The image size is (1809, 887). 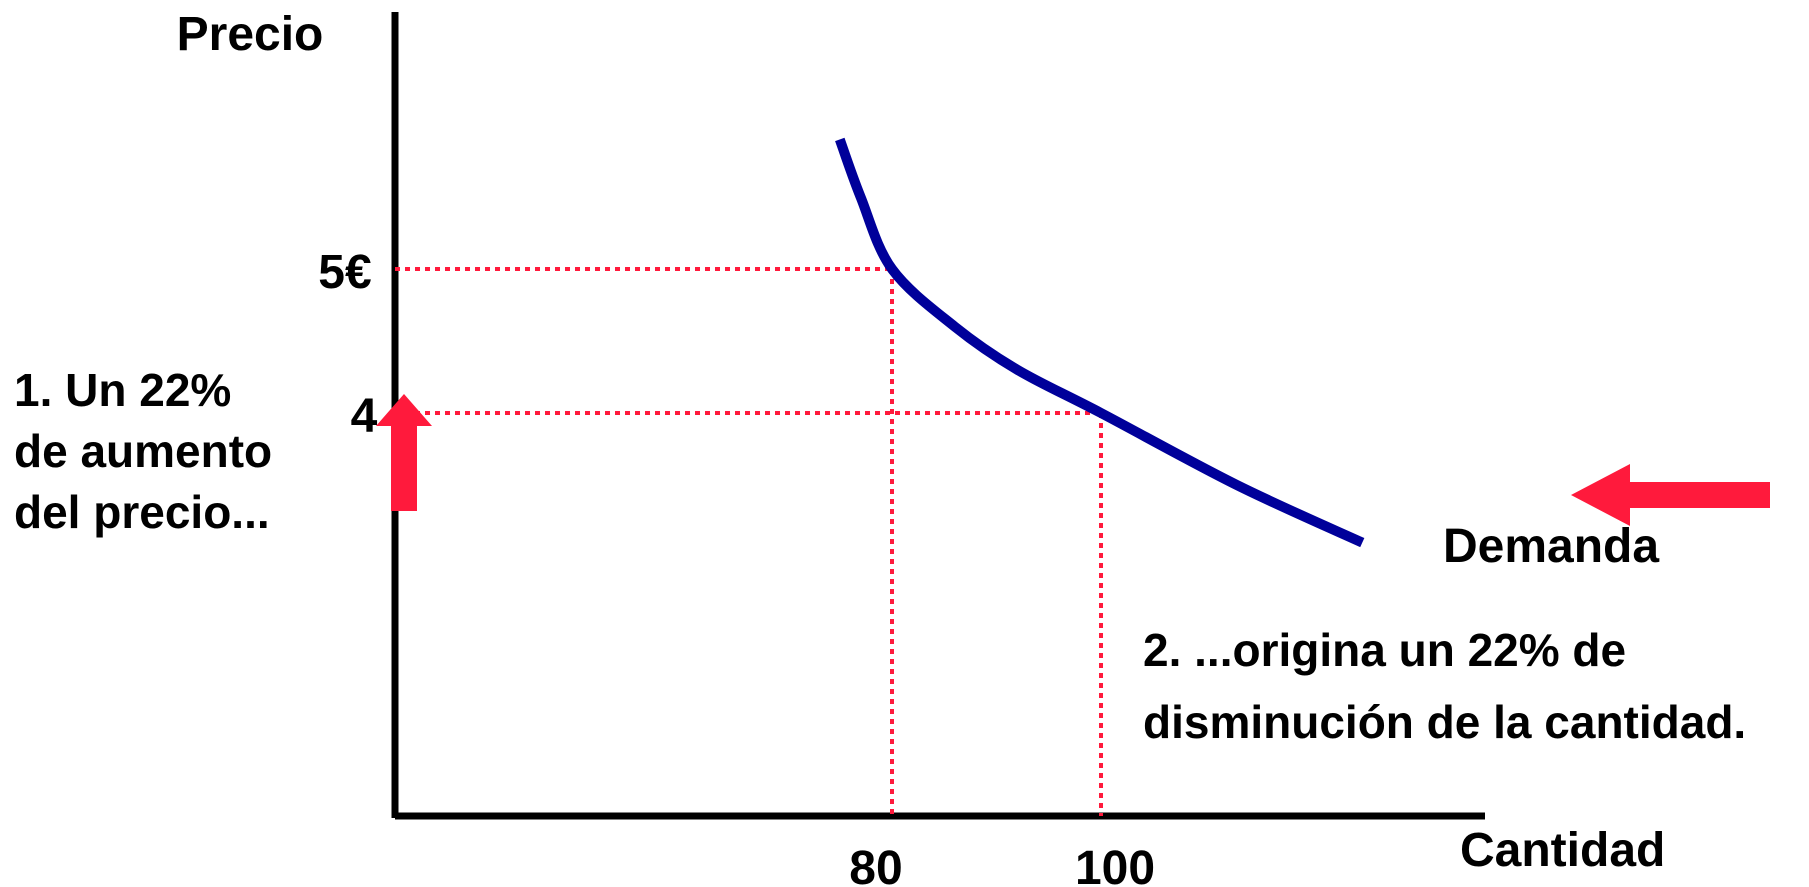 I want to click on annotation-right-line: 2. ...origina un 22% de, so click(x=1384, y=650).